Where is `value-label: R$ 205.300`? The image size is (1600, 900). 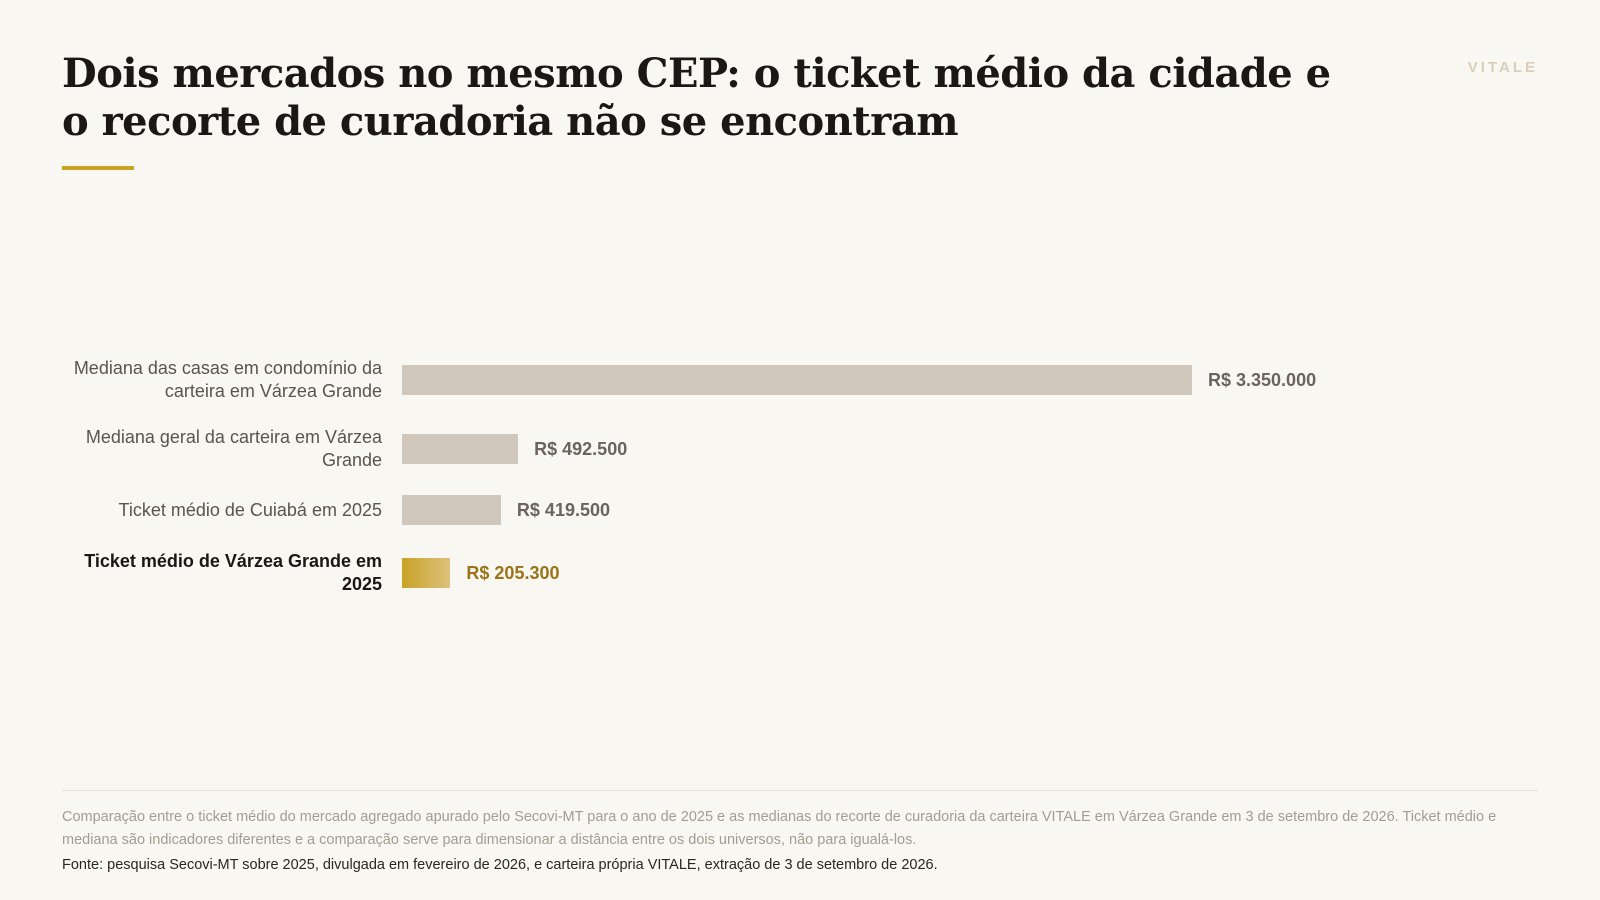
value-label: R$ 205.300 is located at coordinates (513, 573).